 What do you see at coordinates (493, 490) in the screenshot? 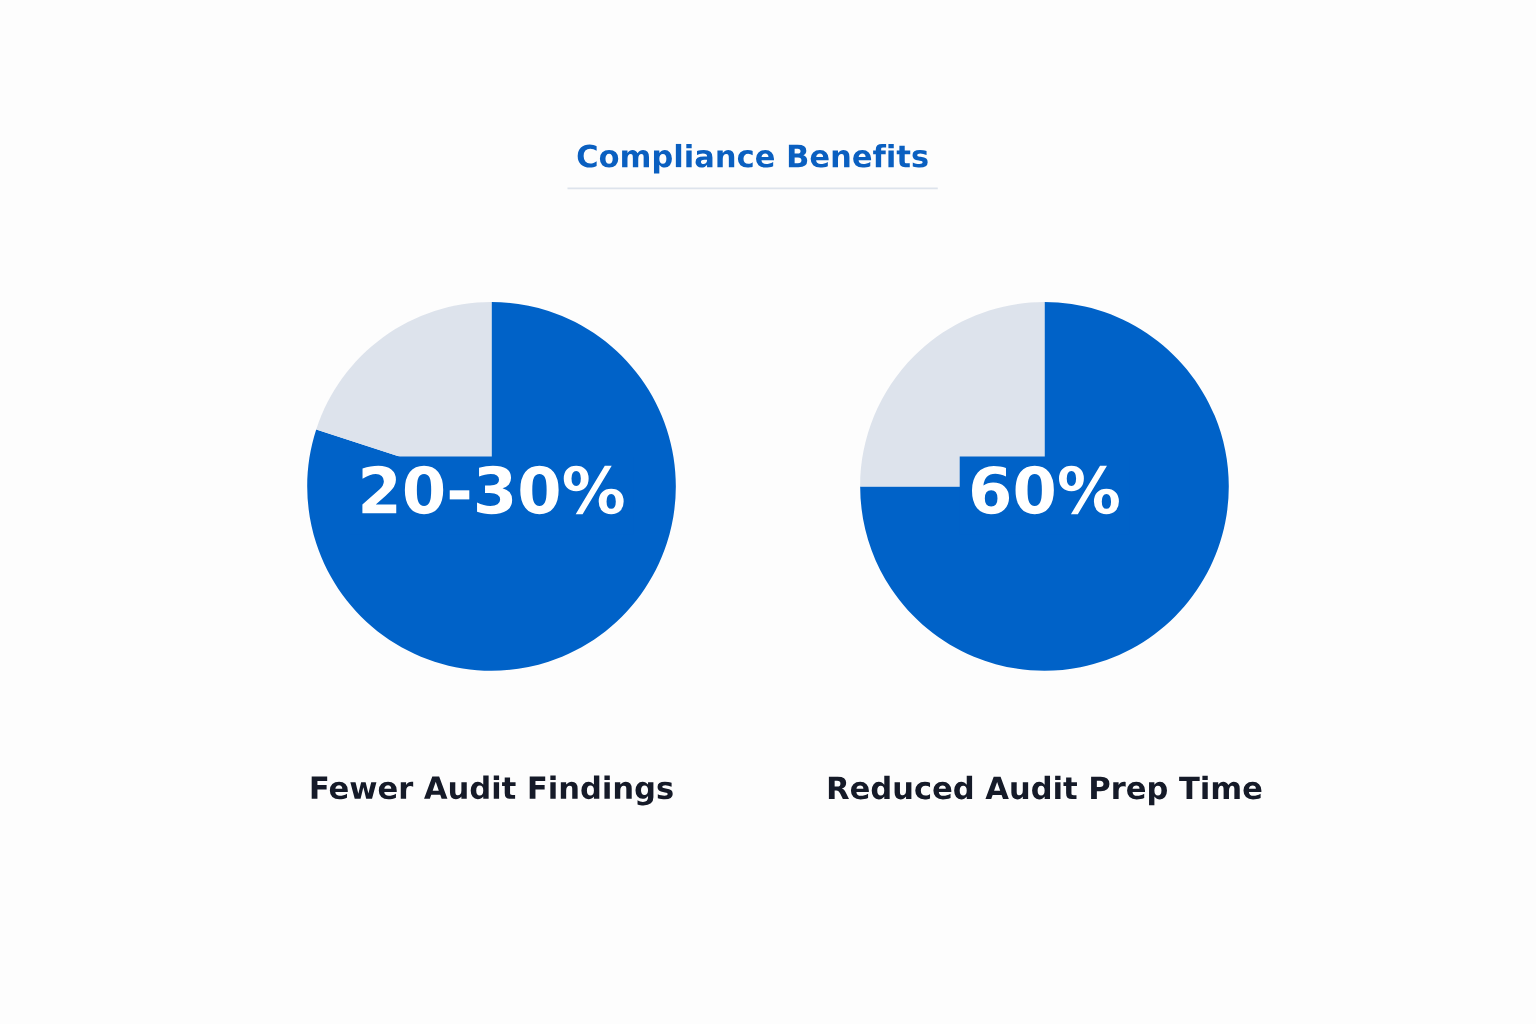
I see `text: 20-30%` at bounding box center [493, 490].